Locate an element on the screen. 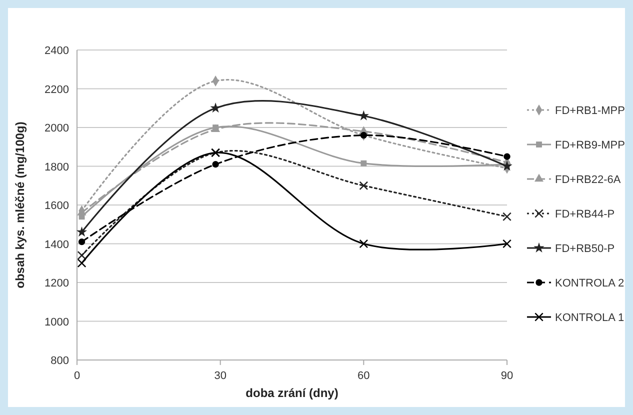 This screenshot has width=633, height=415. legend-label: FD+RB9-MPP is located at coordinates (590, 146).